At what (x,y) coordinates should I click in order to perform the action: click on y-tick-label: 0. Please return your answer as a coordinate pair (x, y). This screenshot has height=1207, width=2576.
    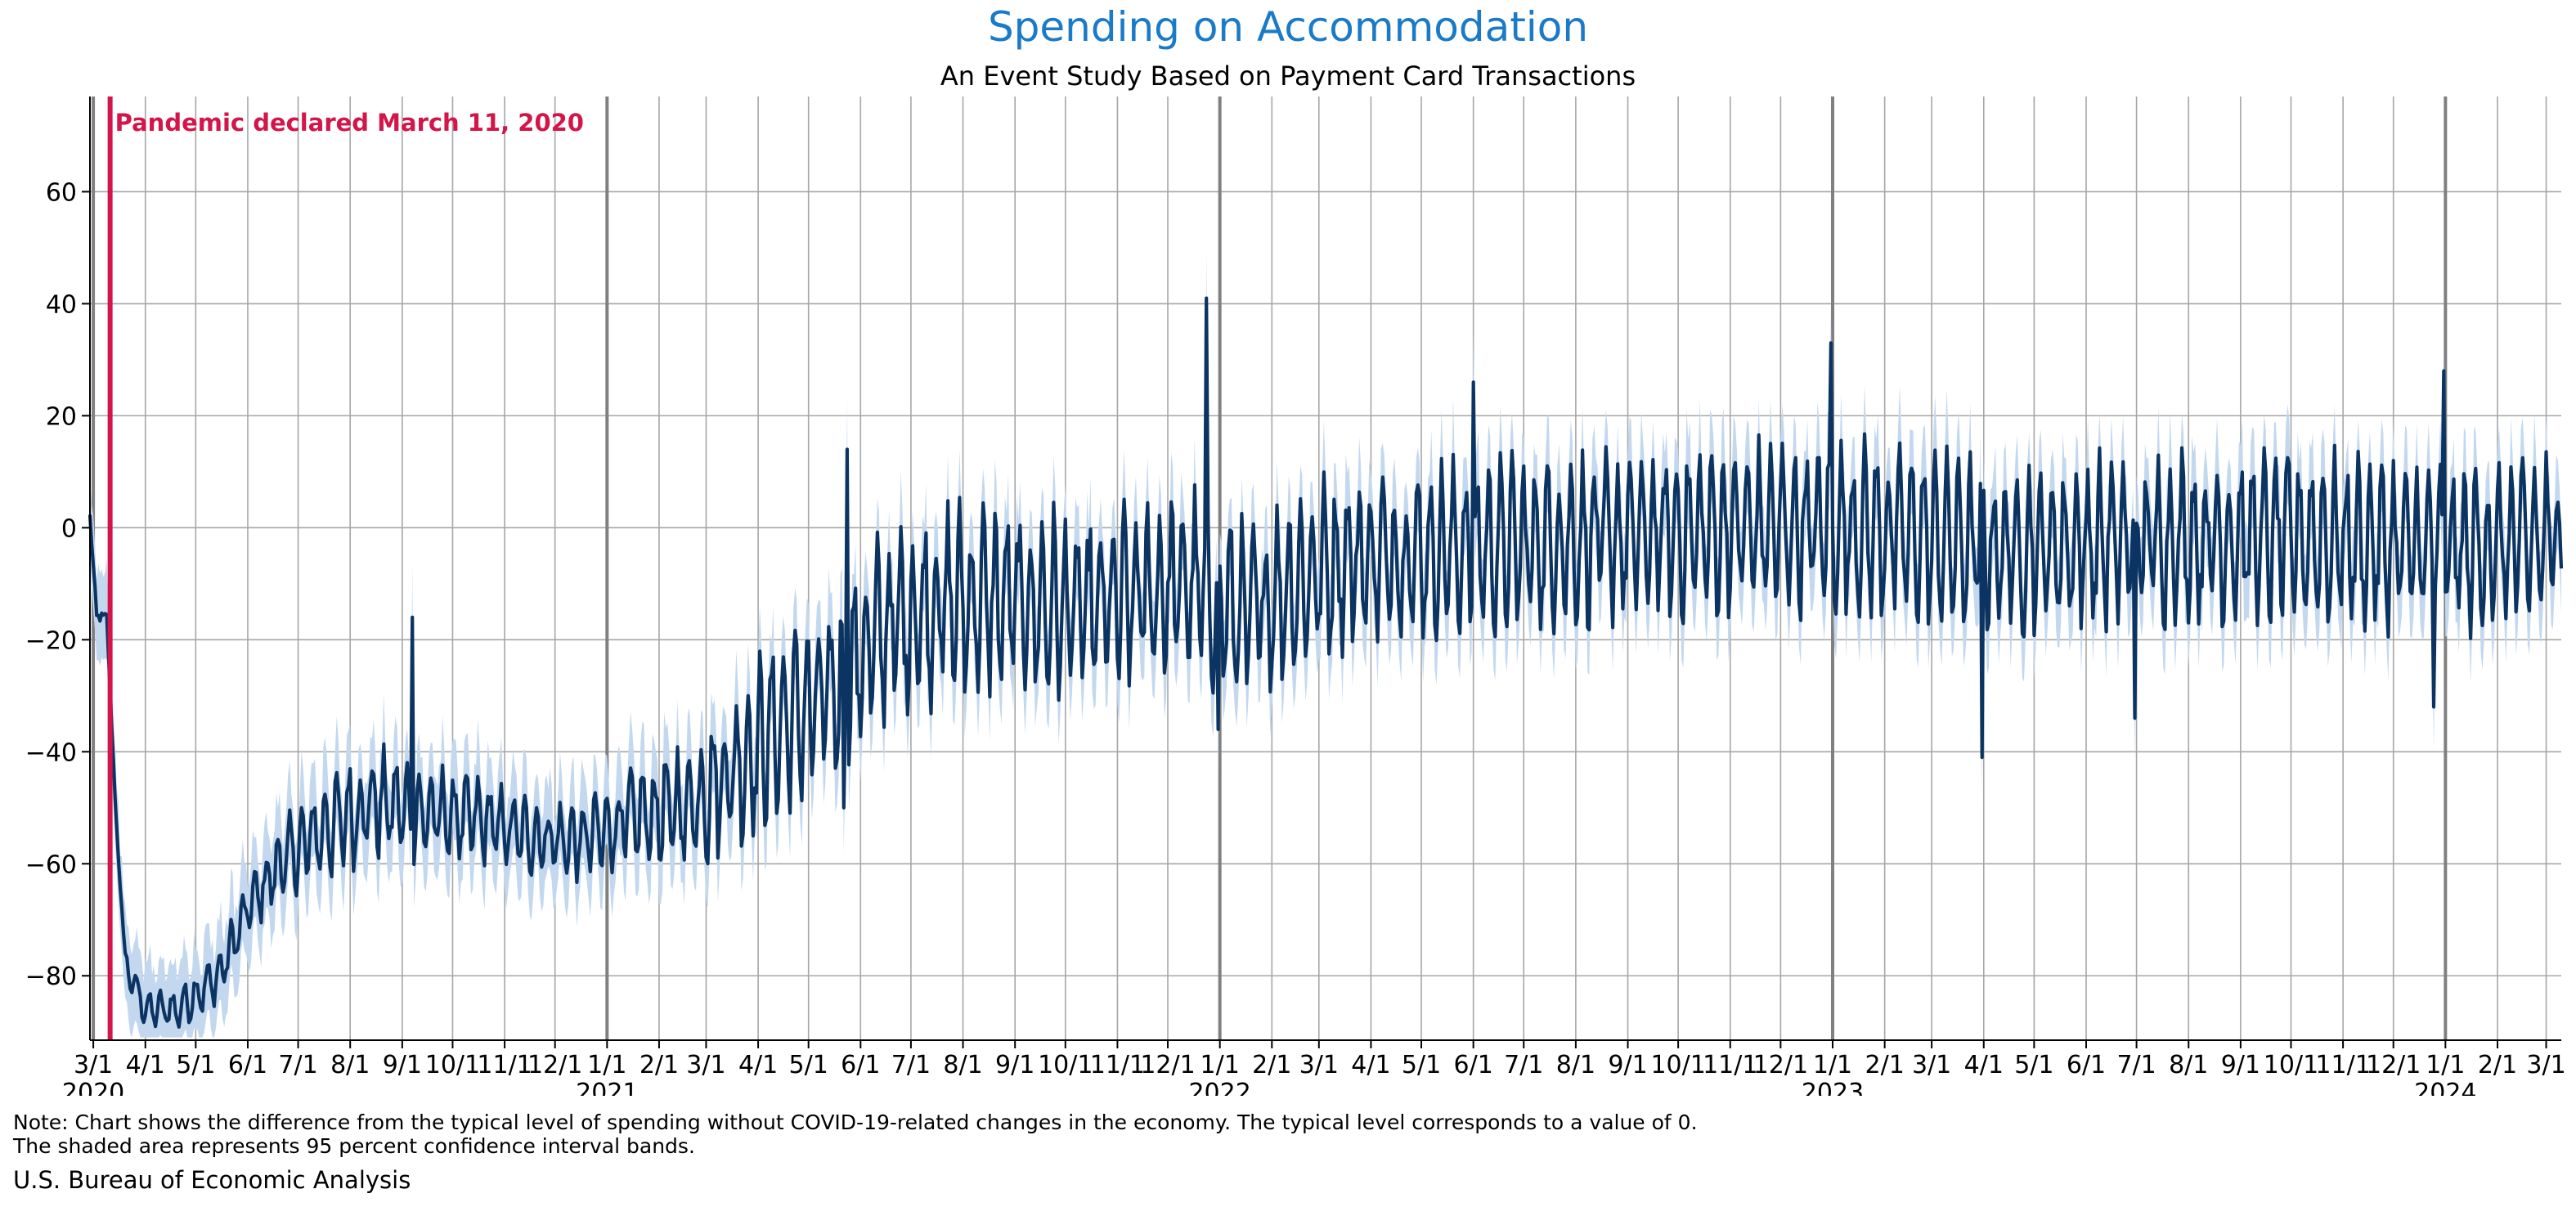
    Looking at the image, I should click on (69, 528).